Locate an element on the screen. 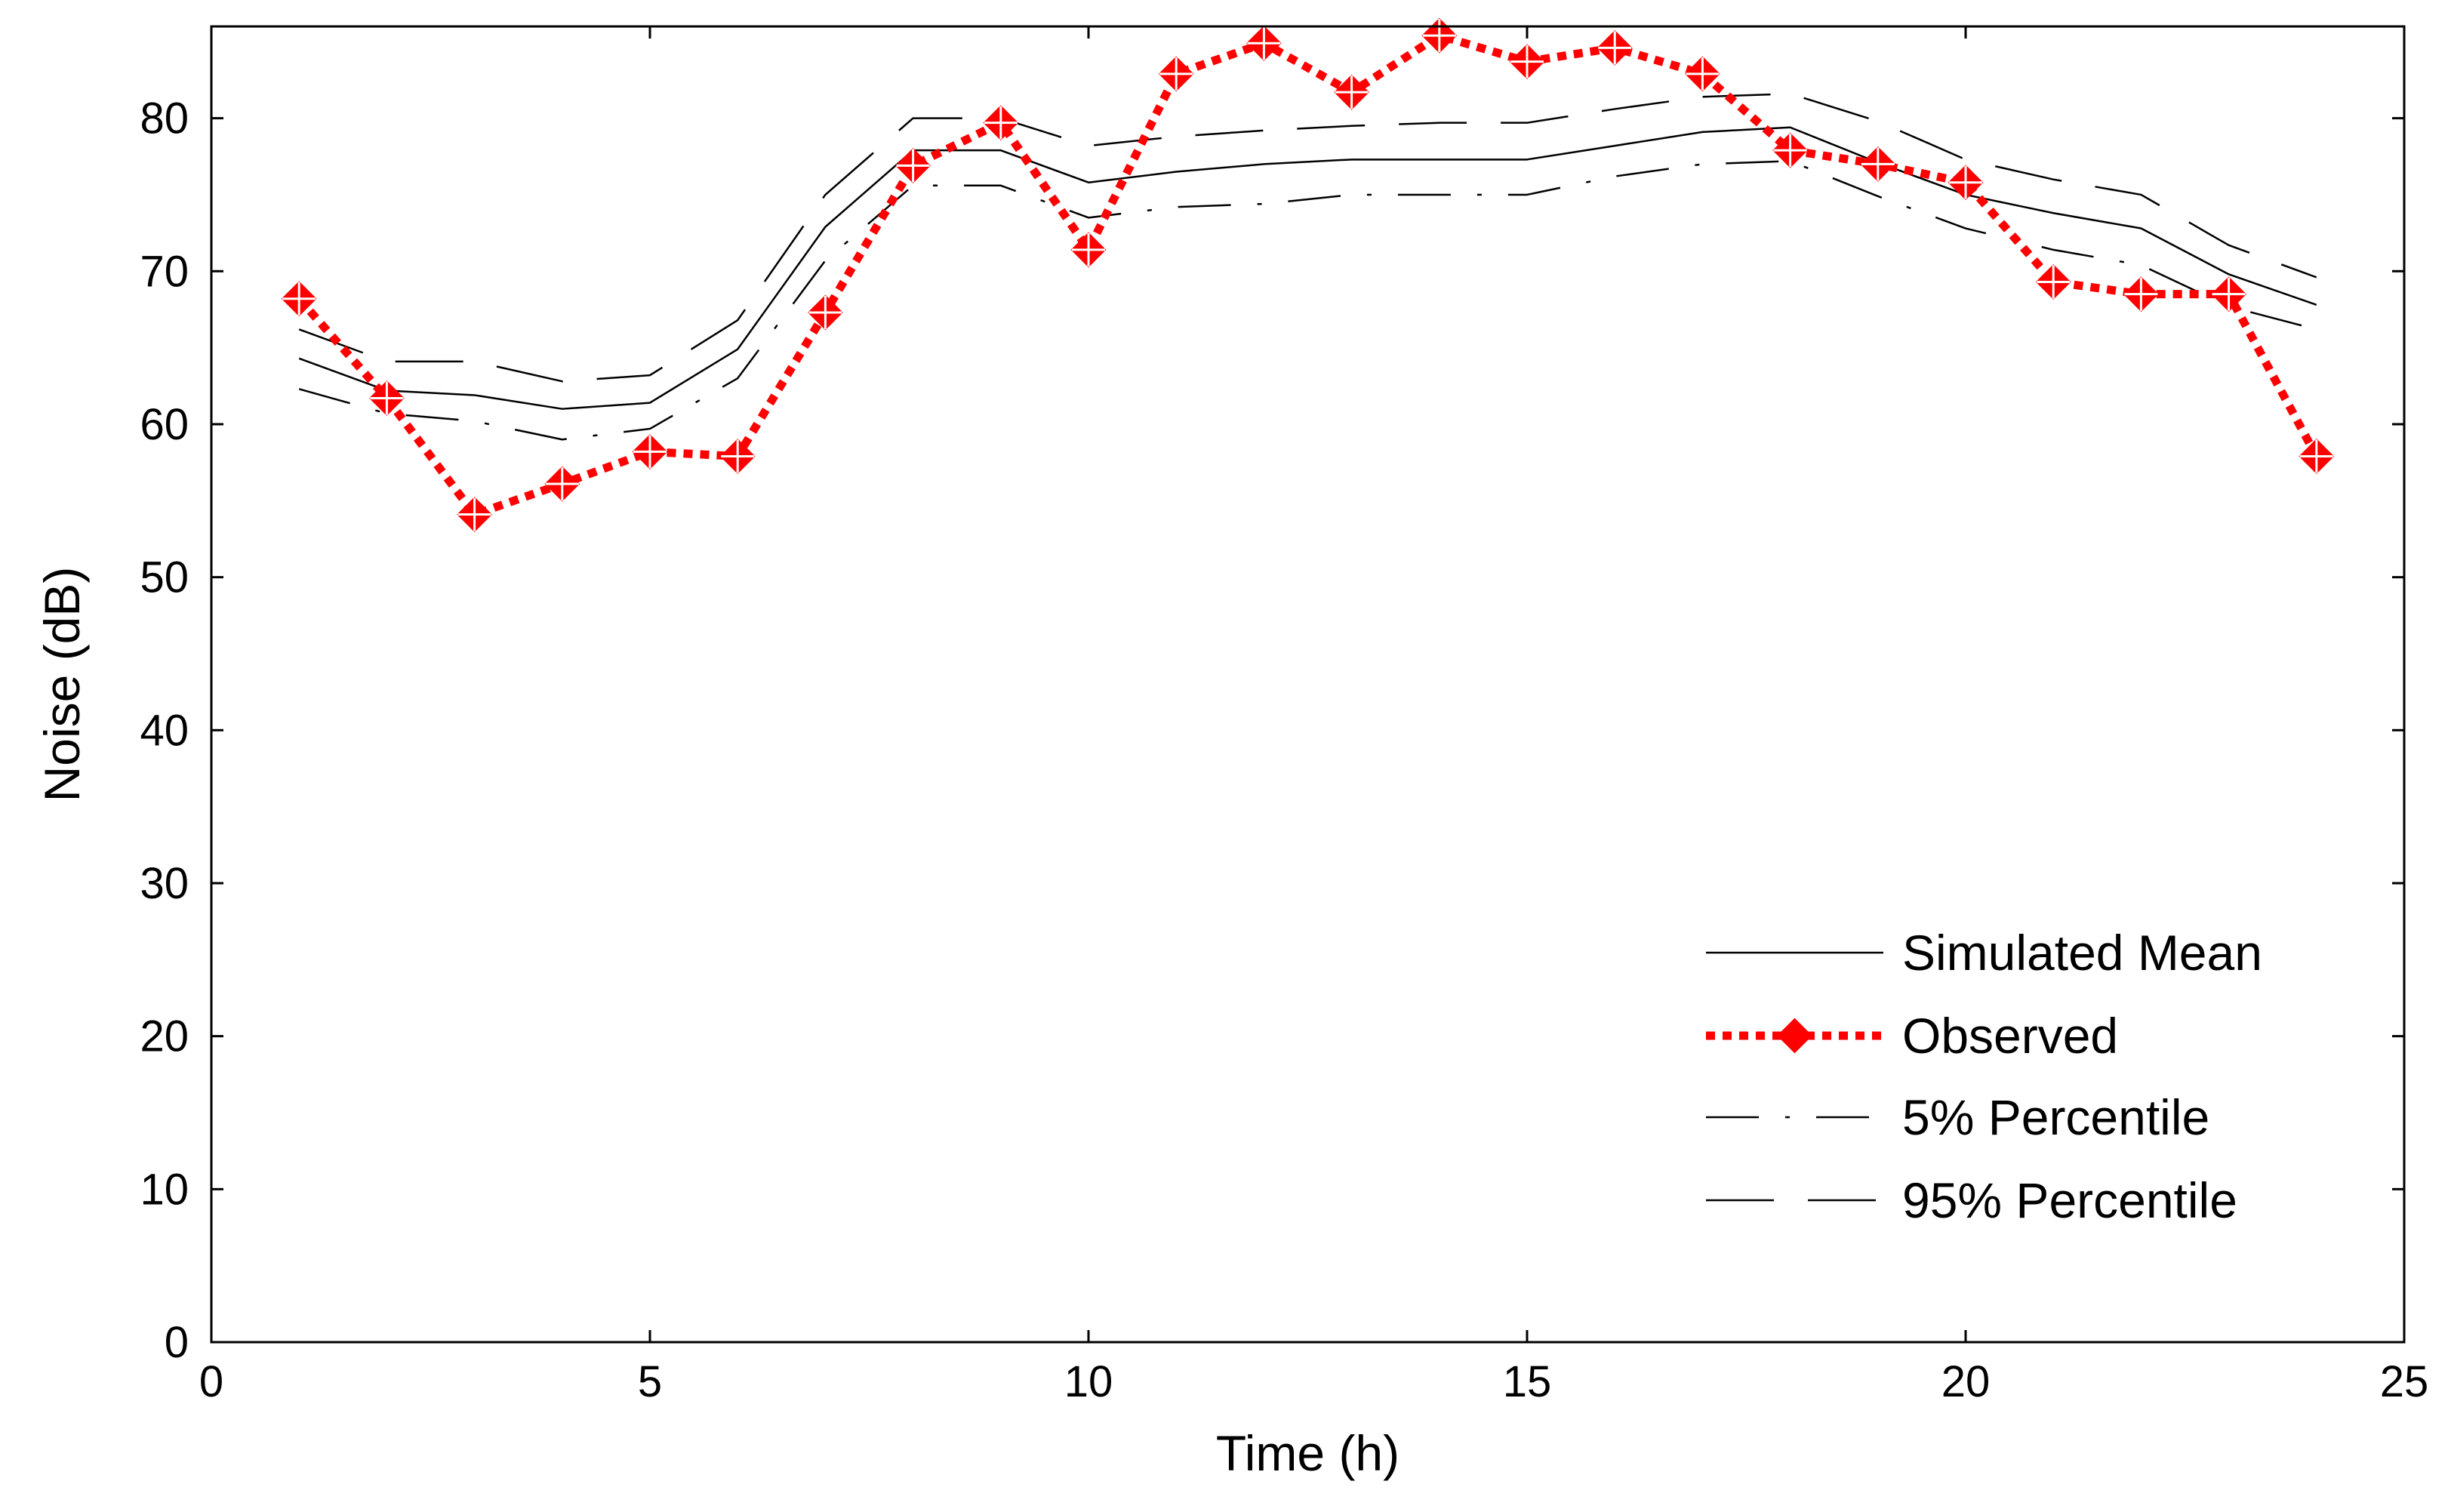  x-tick-label-1: 5 is located at coordinates (650, 1381).